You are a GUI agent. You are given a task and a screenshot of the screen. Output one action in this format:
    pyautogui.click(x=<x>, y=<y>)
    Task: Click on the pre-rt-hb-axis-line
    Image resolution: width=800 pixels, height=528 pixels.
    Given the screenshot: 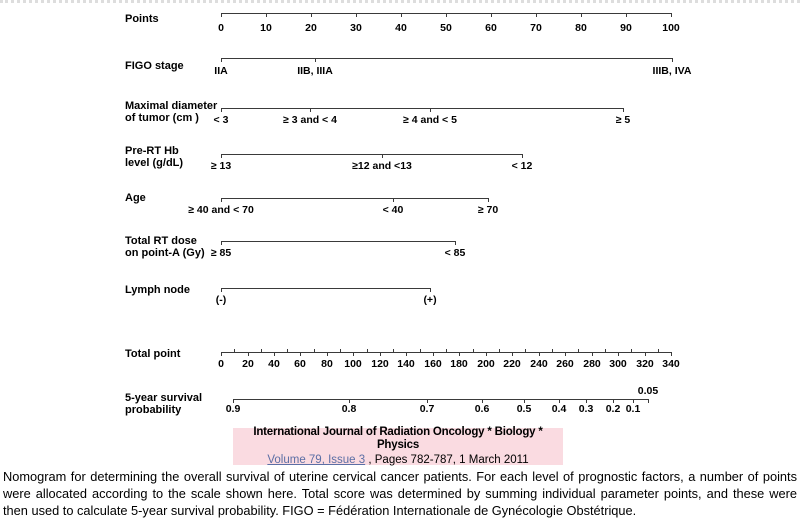 What is the action you would take?
    pyautogui.click(x=371, y=154)
    